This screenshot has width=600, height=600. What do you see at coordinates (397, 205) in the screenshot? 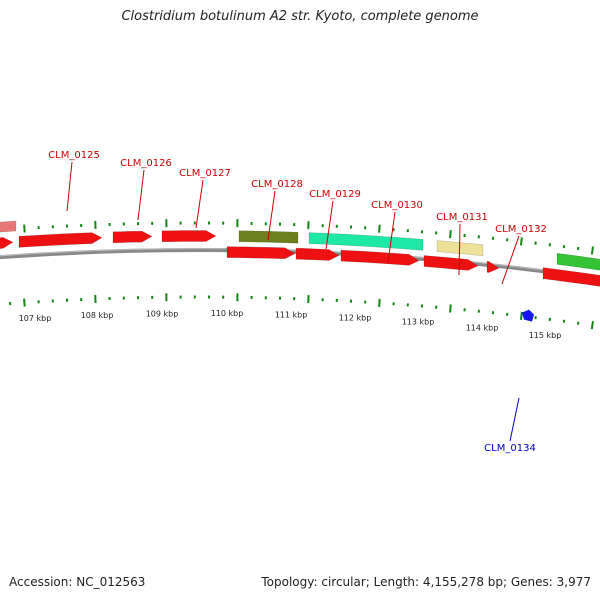
I see `gene-label-CLM_0130: CLM_0130` at bounding box center [397, 205].